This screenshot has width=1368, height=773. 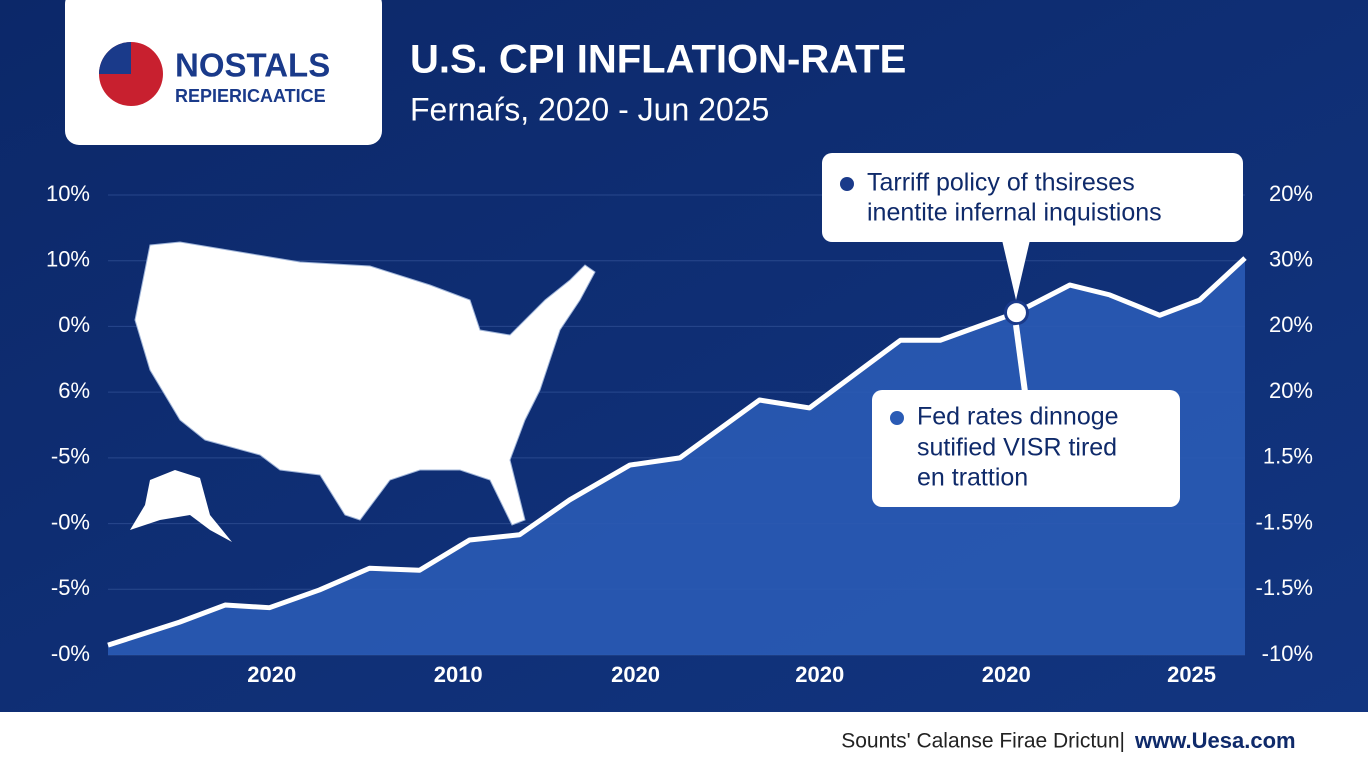 What do you see at coordinates (1017, 448) in the screenshot?
I see `annotation-text: sutified VISR tired` at bounding box center [1017, 448].